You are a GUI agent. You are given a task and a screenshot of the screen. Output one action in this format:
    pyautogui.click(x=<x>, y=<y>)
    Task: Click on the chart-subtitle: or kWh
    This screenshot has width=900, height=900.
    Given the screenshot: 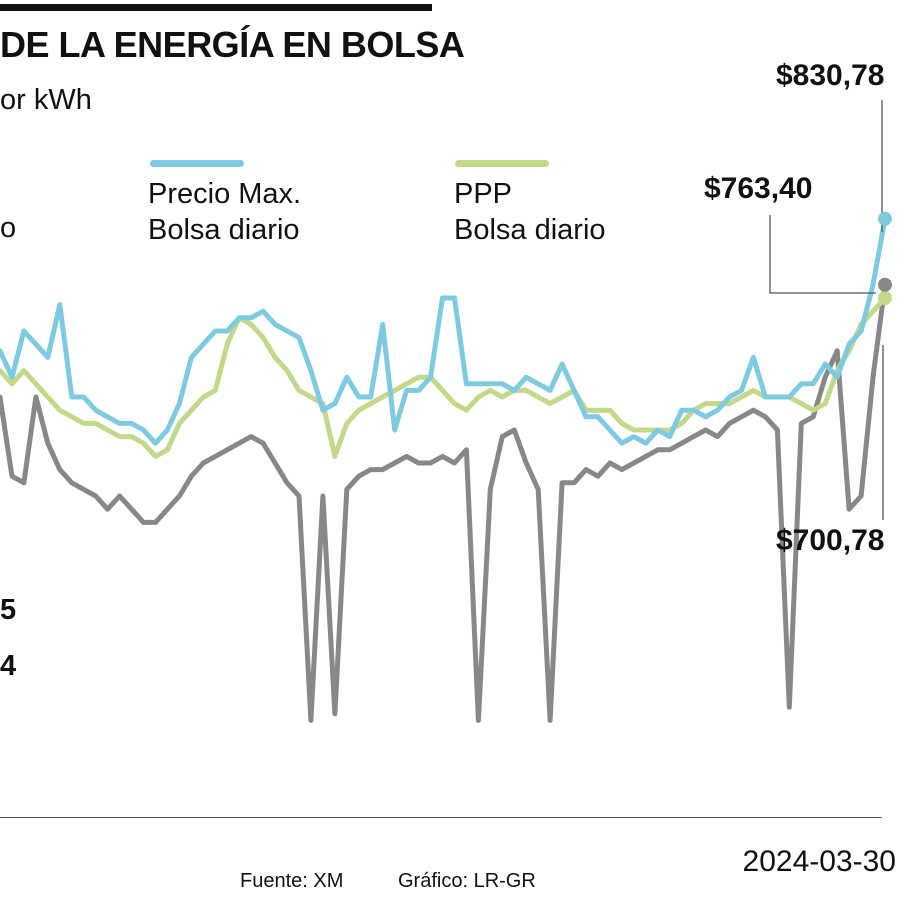 What is the action you would take?
    pyautogui.click(x=46, y=100)
    